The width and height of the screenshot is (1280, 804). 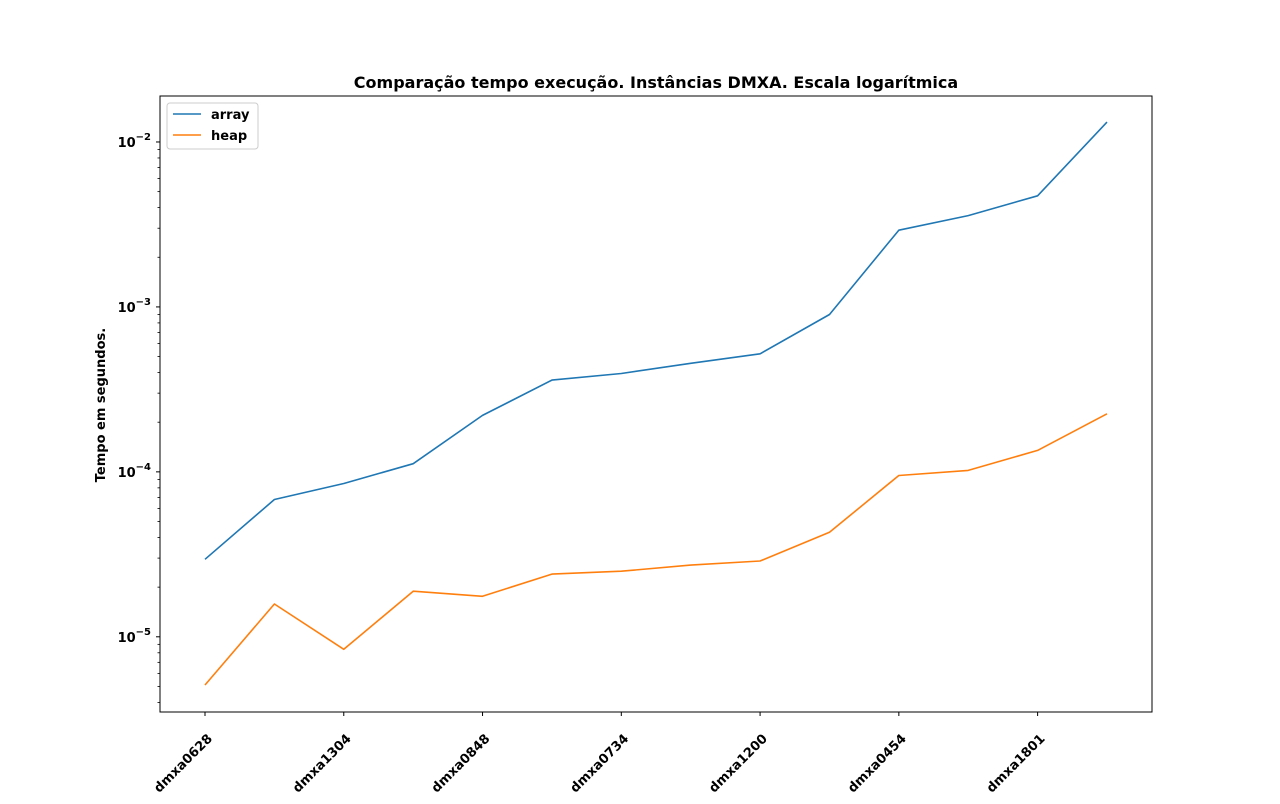 What do you see at coordinates (738, 764) in the screenshot?
I see `x-tick-label: dmxa1200` at bounding box center [738, 764].